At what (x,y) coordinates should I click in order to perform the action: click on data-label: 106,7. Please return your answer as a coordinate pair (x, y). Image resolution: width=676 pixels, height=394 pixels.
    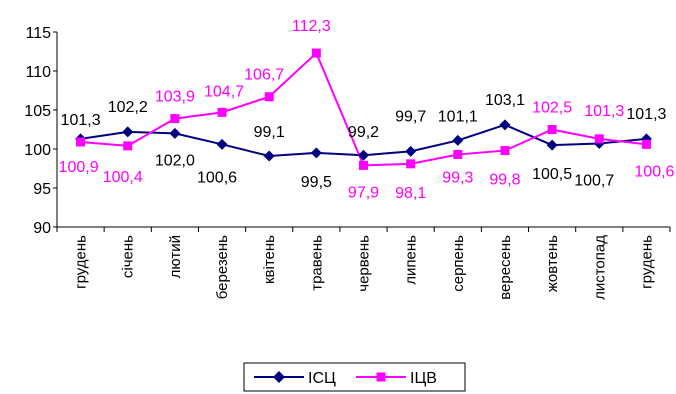
    Looking at the image, I should click on (264, 75).